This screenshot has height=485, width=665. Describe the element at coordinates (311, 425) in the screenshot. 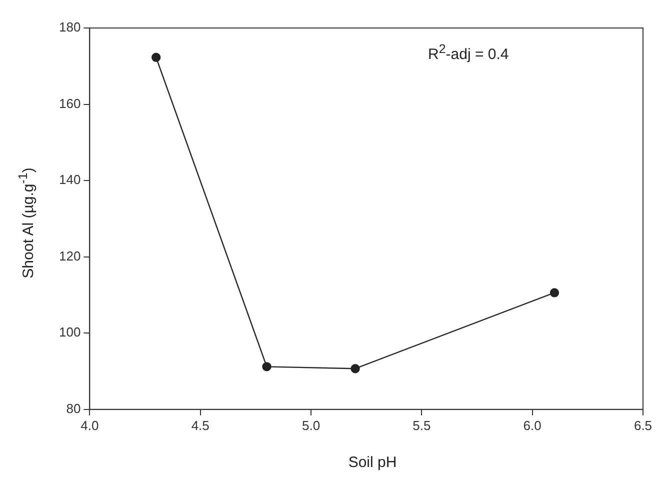

I see `x-tick-label: 5.0` at that location.